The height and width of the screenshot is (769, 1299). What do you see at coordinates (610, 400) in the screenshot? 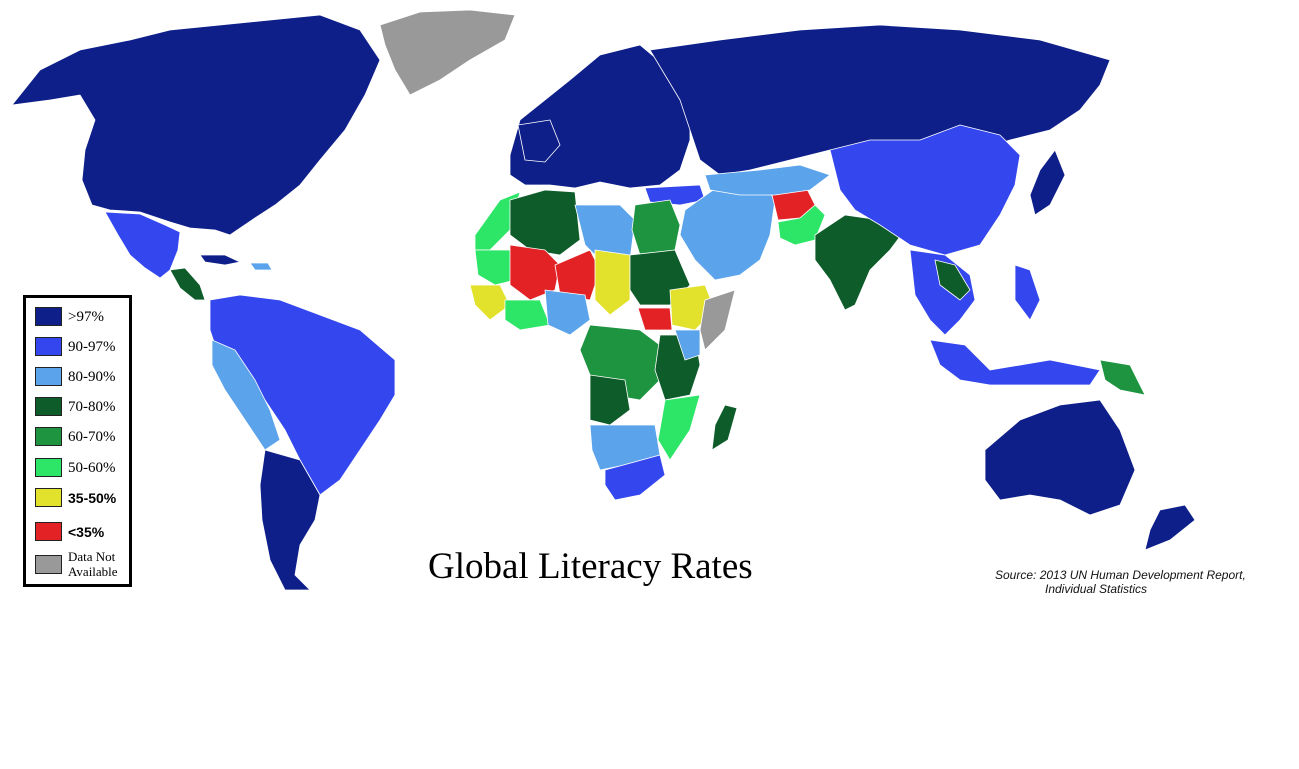
I see `angola` at bounding box center [610, 400].